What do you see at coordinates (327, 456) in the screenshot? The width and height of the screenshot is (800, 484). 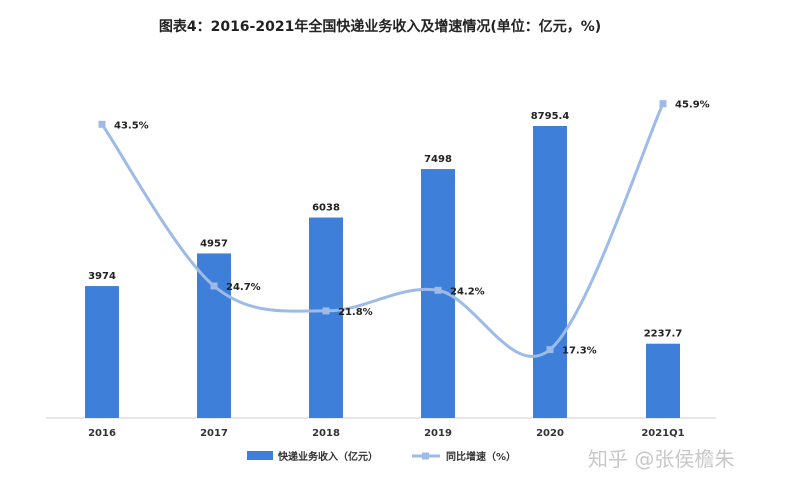 I see `legend-label-revenue: 快递业务收入（亿元）` at bounding box center [327, 456].